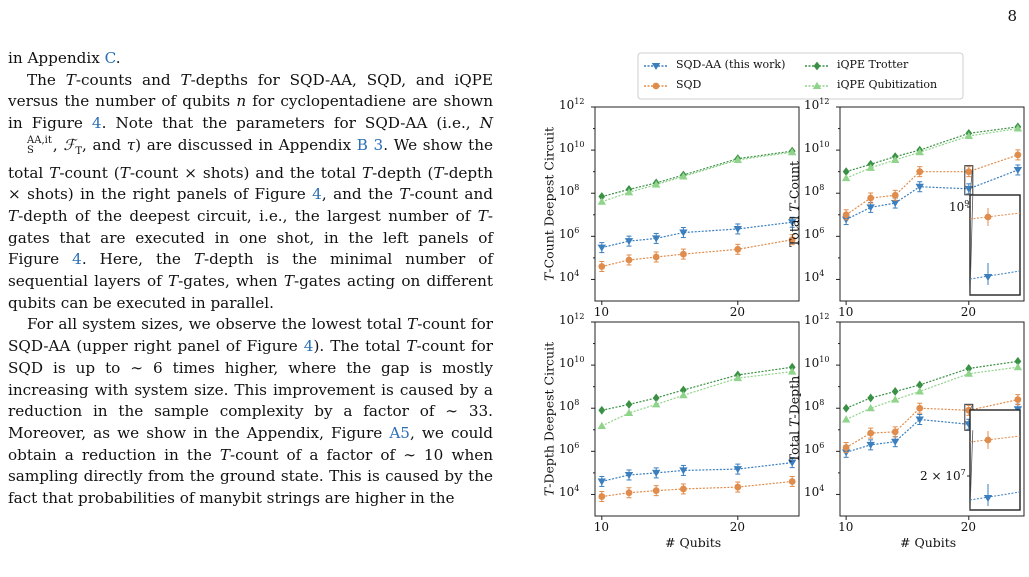 The height and width of the screenshot is (577, 1029). Describe the element at coordinates (887, 84) in the screenshot. I see `legend-entry: iQPE Qubitization` at that location.